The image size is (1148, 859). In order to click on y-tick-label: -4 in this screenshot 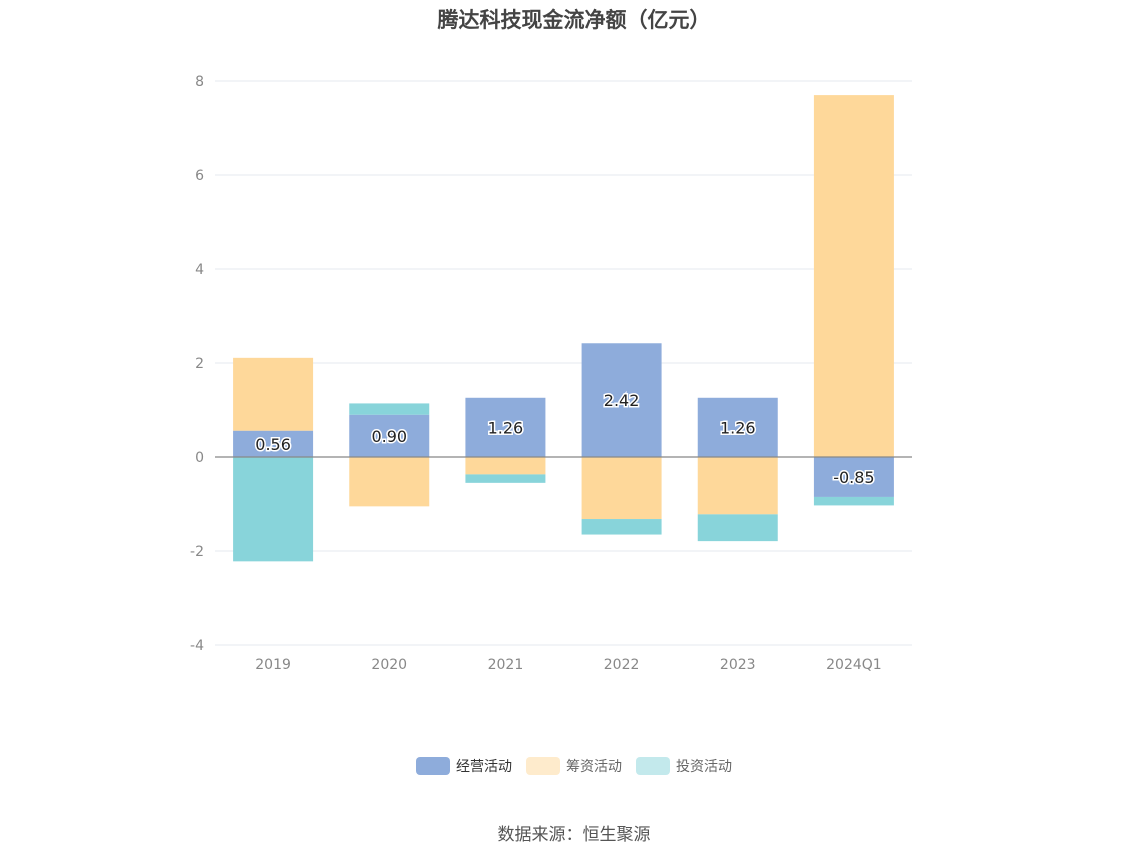, I will do `click(197, 646)`.